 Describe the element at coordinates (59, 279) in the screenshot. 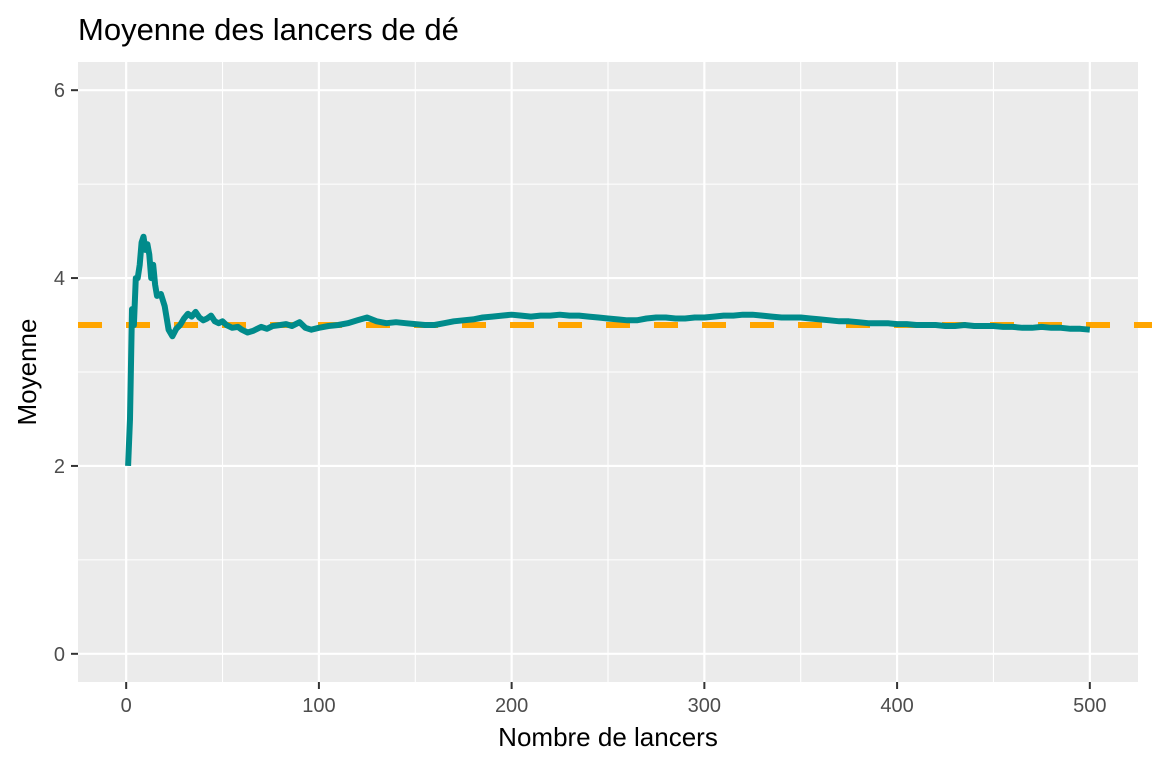

I see `y-tick-label: 4` at that location.